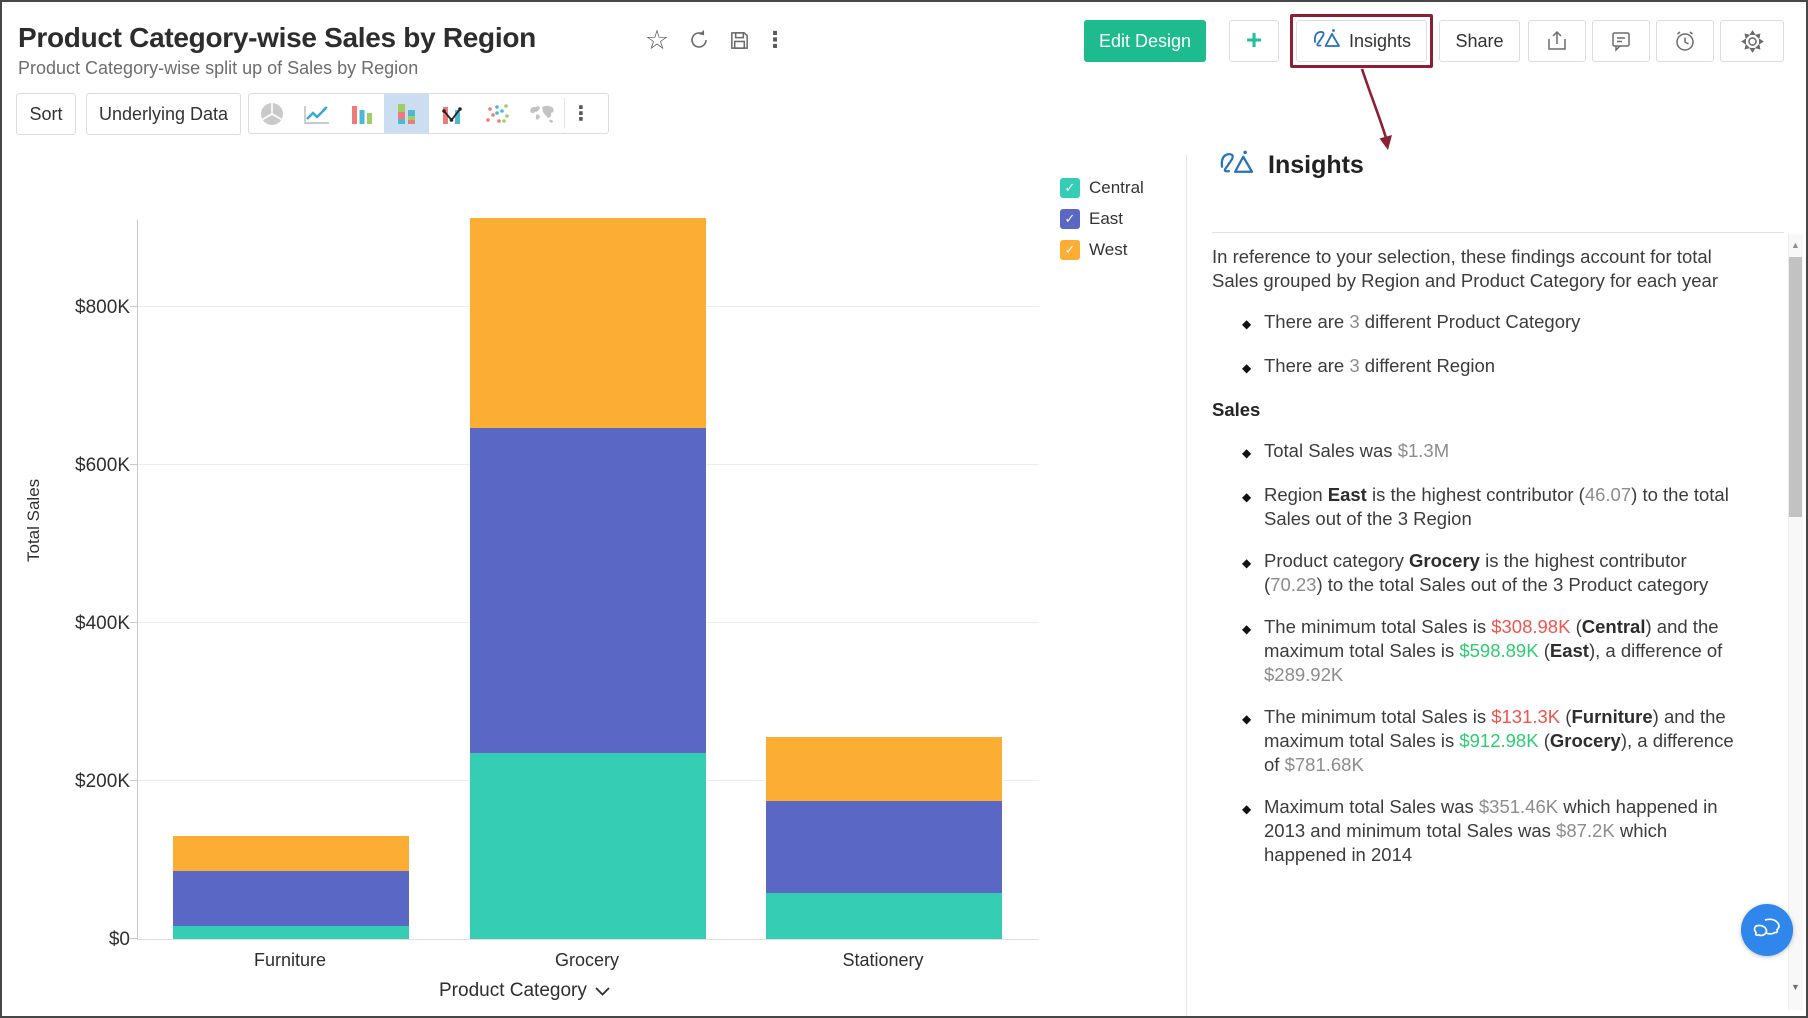 The height and width of the screenshot is (1018, 1808). Describe the element at coordinates (1070, 188) in the screenshot. I see `legend-checkbox-central: ✓` at that location.